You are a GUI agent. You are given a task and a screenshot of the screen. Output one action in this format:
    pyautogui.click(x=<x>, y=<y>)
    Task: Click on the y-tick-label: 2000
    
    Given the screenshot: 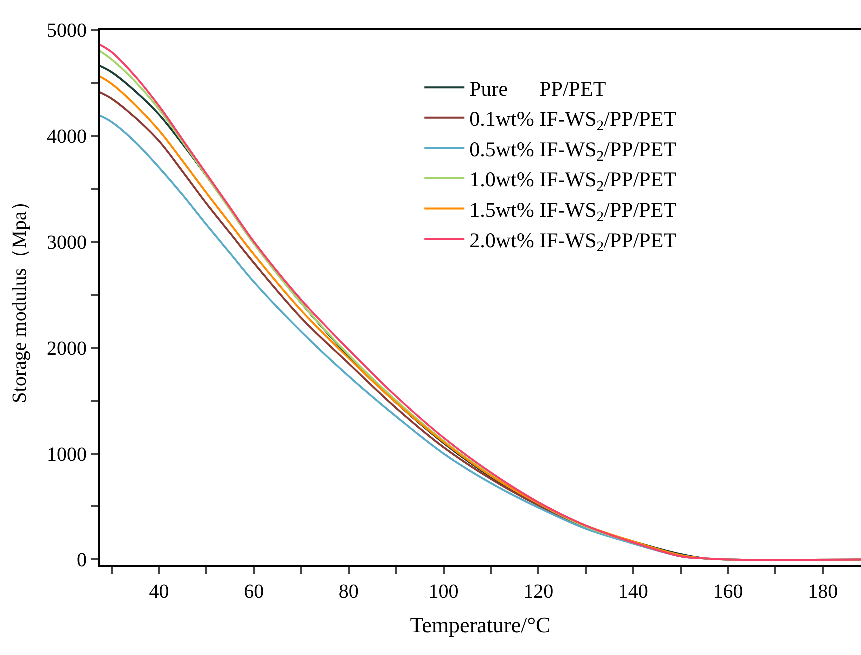 What is the action you would take?
    pyautogui.click(x=67, y=349)
    